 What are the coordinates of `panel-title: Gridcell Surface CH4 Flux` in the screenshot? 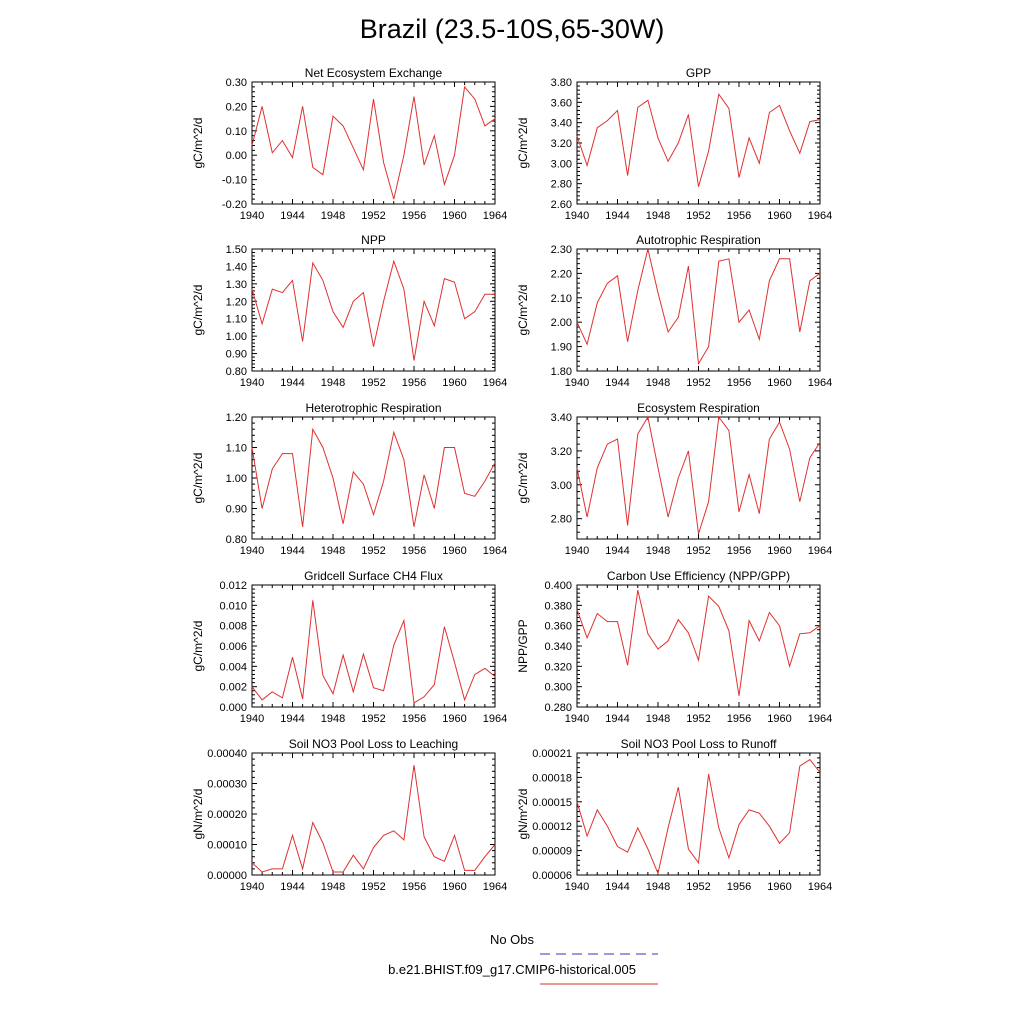 It's located at (373, 576).